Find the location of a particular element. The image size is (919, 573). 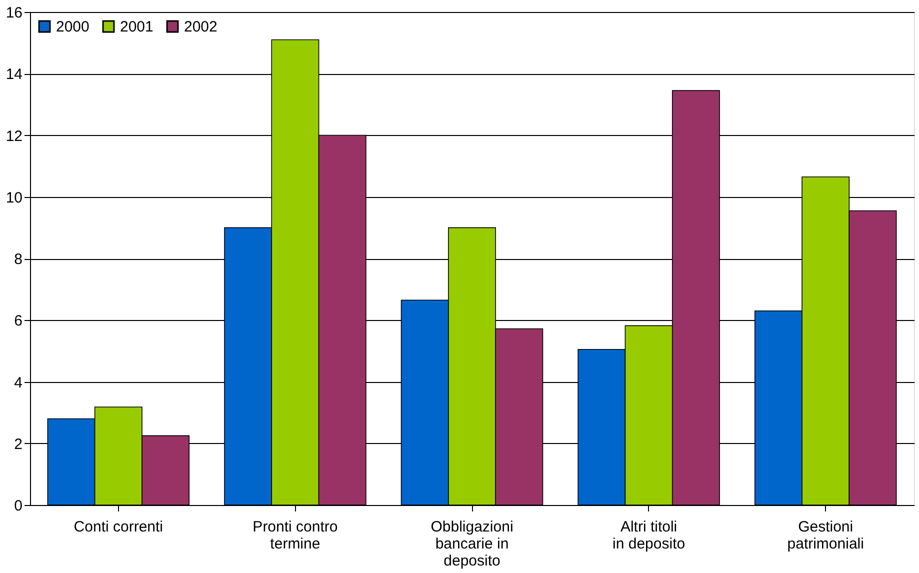

y-tick-label: 2 is located at coordinates (18, 444).